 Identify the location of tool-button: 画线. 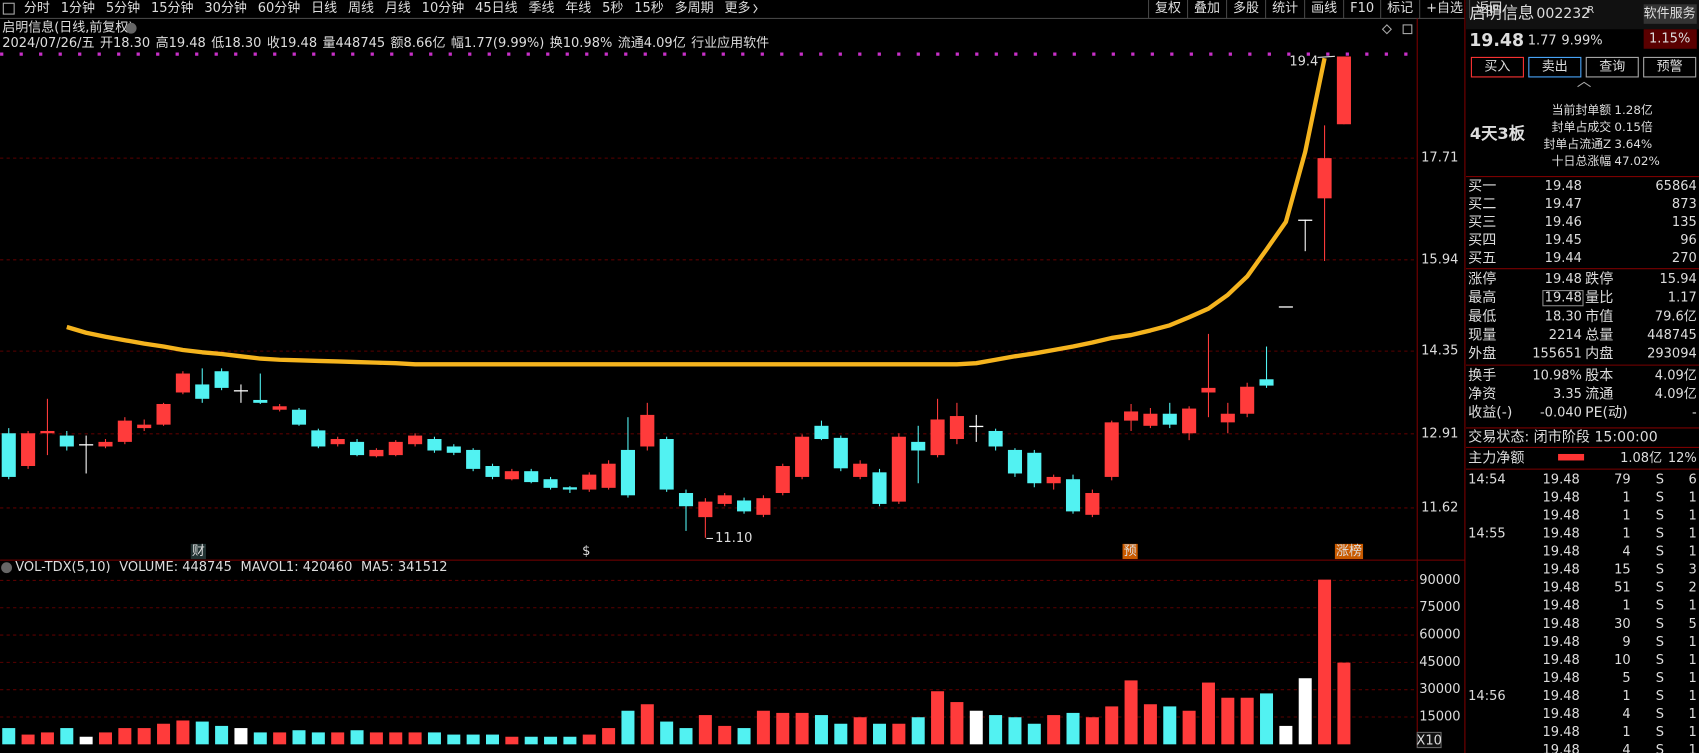
(1324, 8).